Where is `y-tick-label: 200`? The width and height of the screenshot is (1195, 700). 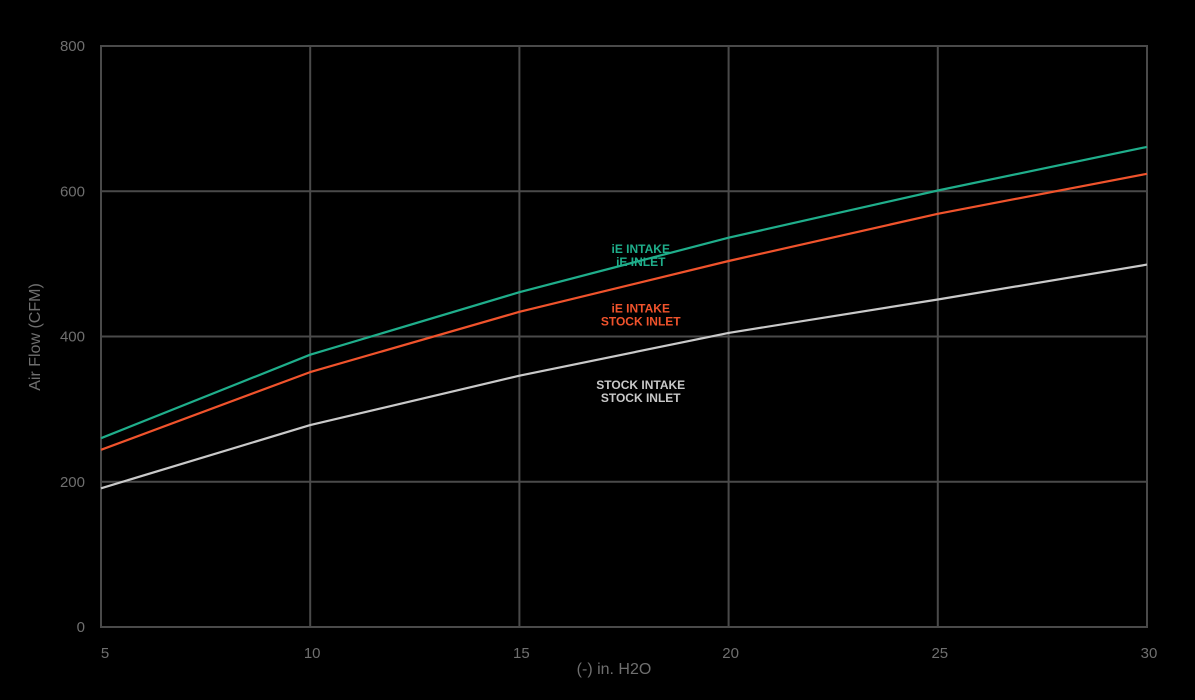
y-tick-label: 200 is located at coordinates (72, 482).